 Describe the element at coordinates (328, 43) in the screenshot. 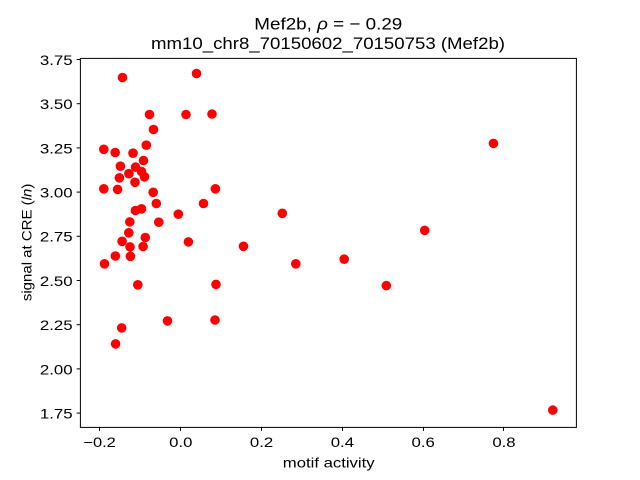

I see `svg-text:mm10_chr8_70150602_70150753 (M: mm10_chr8_70150602_70150753 (Mef2b)` at that location.